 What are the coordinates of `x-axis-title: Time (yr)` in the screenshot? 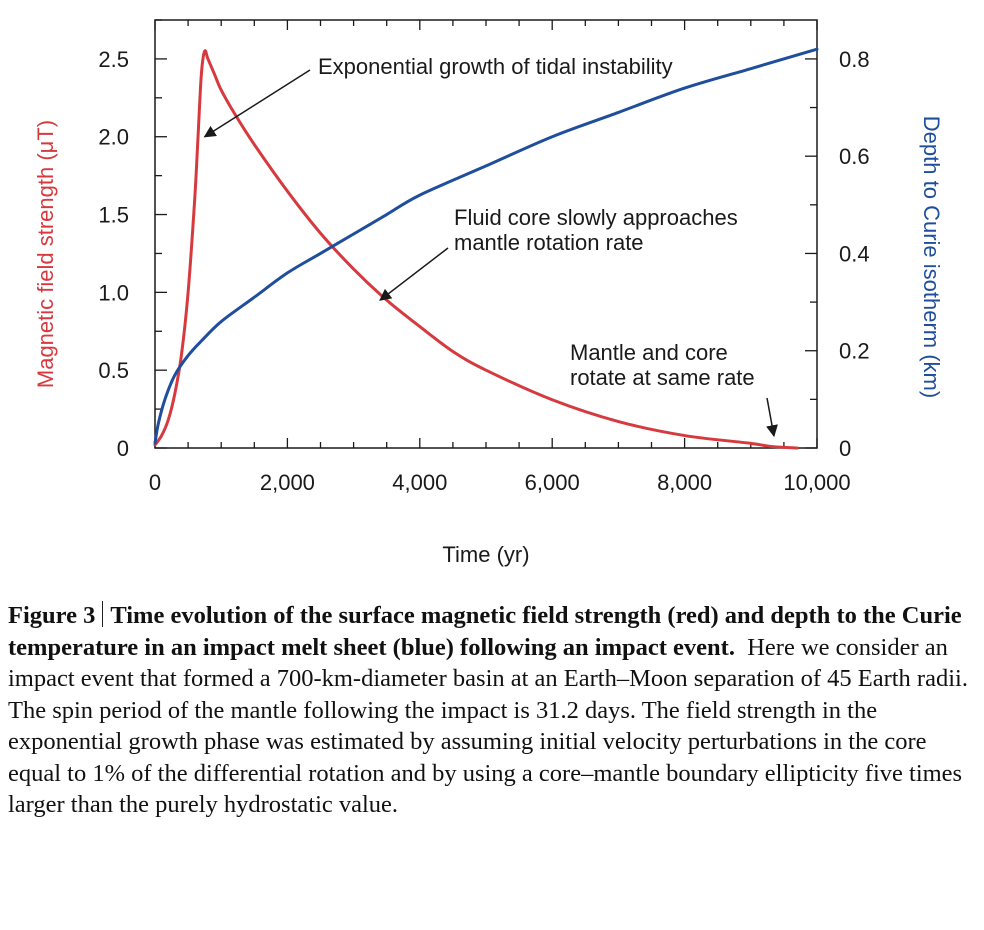 It's located at (485, 554).